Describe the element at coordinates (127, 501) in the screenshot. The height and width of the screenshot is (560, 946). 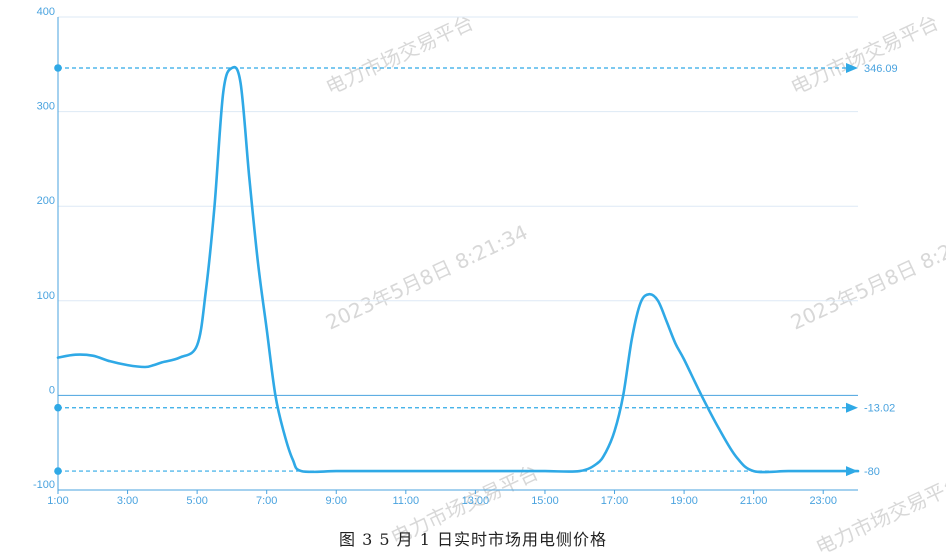
I see `x-tick-label: 3:00` at that location.